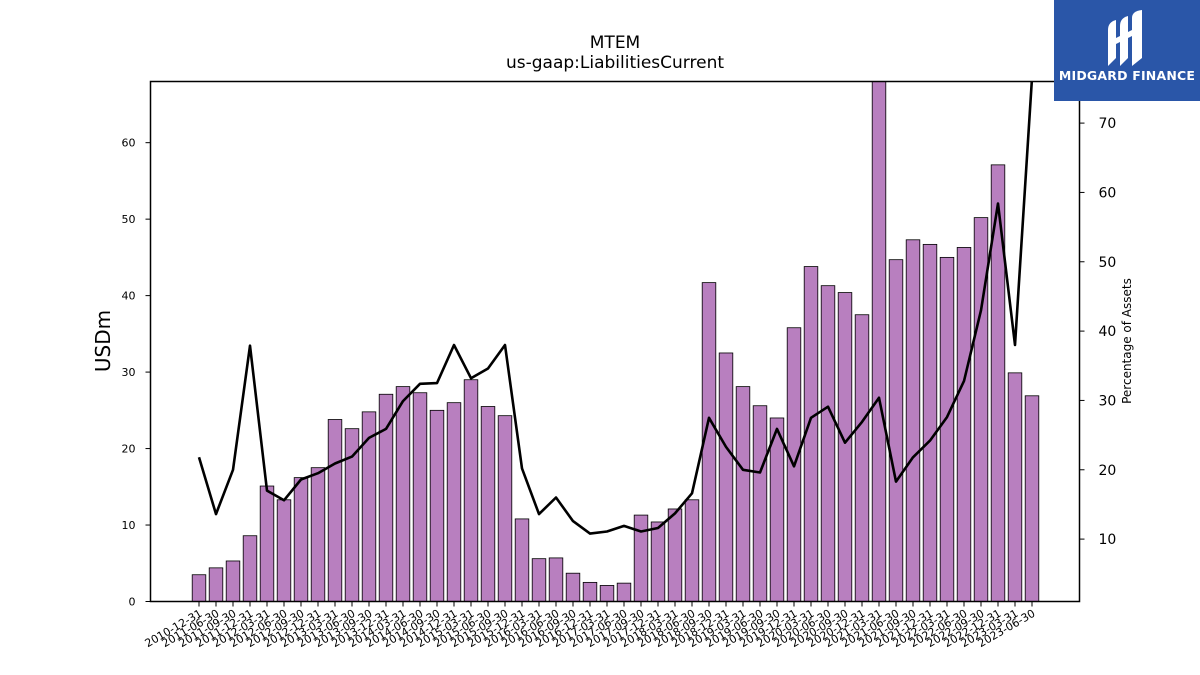 This screenshot has width=1200, height=675. I want to click on y-tick-label: 40, so click(129, 296).